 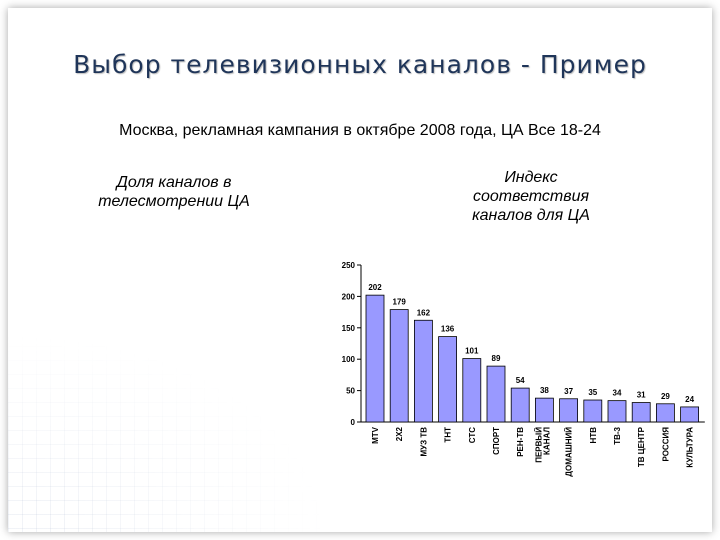 What do you see at coordinates (360, 64) in the screenshot?
I see `slide-title: Выбор телевизионных каналов - Пример` at bounding box center [360, 64].